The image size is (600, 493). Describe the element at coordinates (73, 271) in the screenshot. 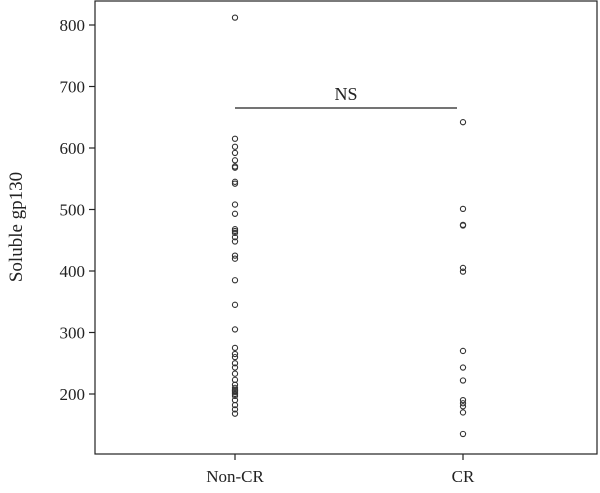

I see `y-tick-label: 400` at that location.